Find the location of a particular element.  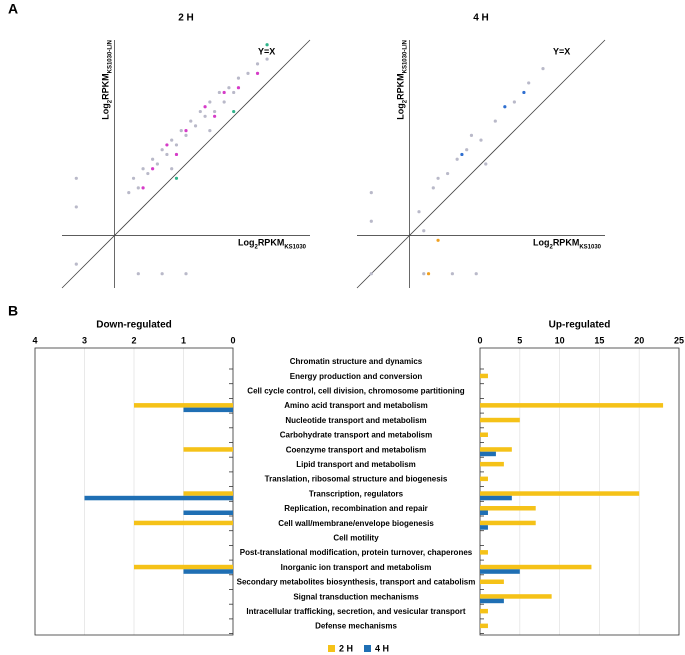

category-label: Chromatin structure and dynamics is located at coordinates (356, 361).